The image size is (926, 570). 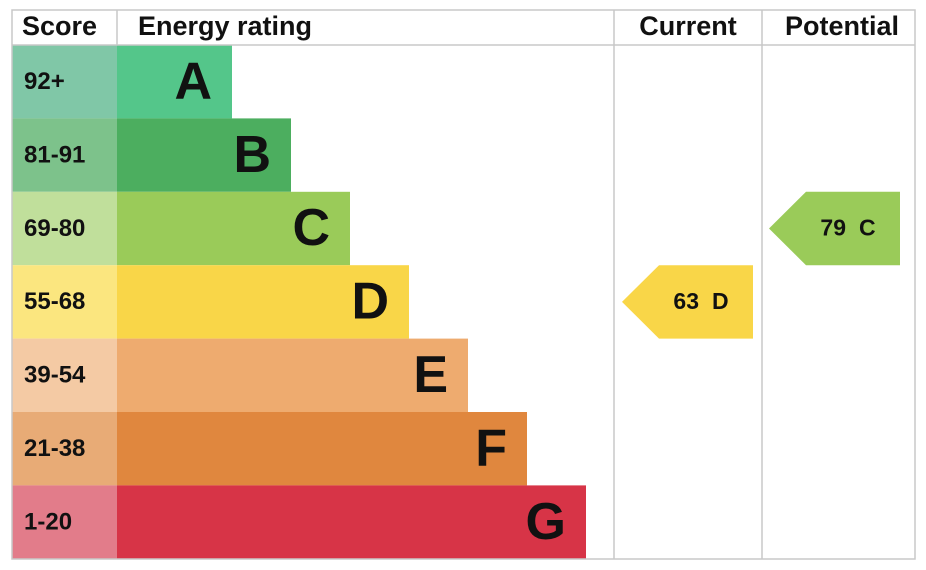 I want to click on score-range: 39-54, so click(x=55, y=375).